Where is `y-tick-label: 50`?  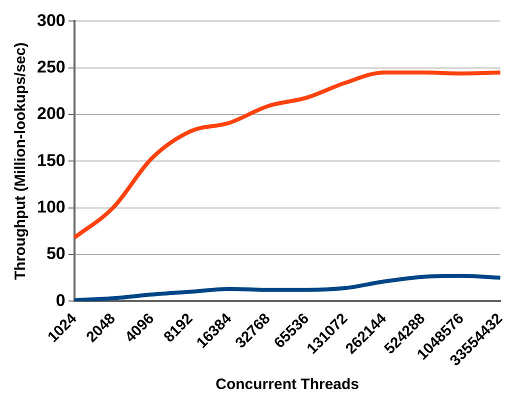
y-tick-label: 50 is located at coordinates (56, 254).